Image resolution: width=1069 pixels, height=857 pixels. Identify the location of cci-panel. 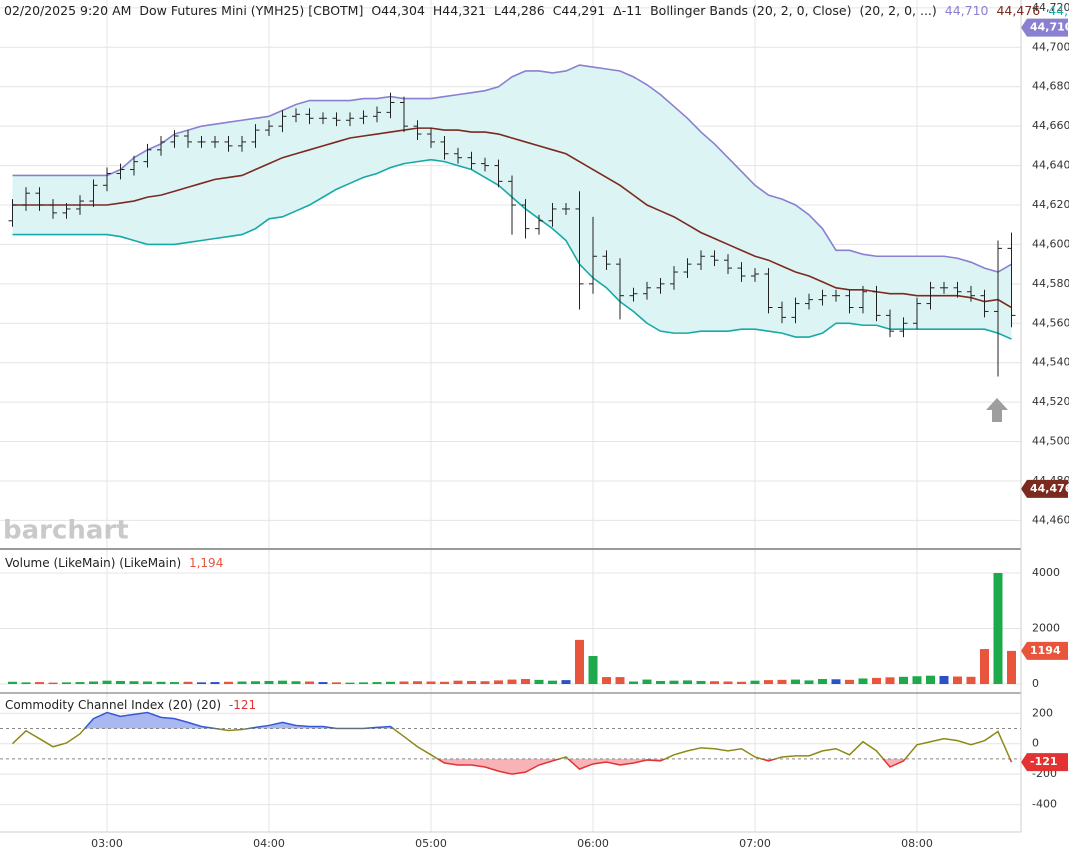
(510, 743).